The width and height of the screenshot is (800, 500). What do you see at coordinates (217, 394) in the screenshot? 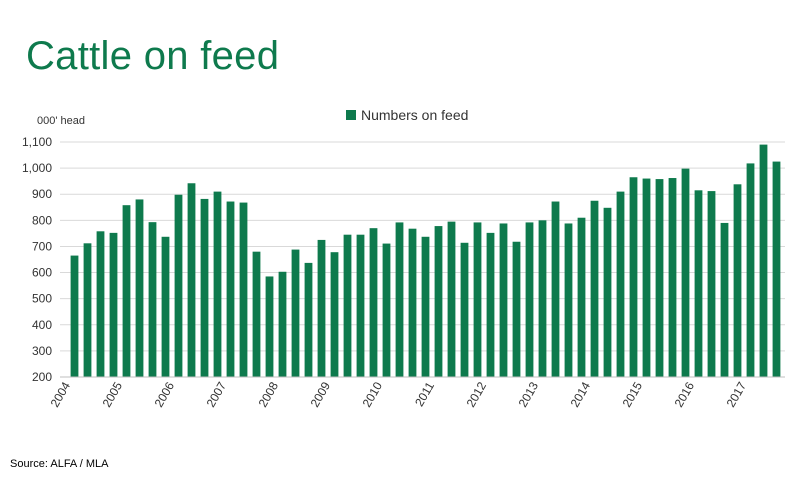
I see `x-tick-label: 2007` at bounding box center [217, 394].